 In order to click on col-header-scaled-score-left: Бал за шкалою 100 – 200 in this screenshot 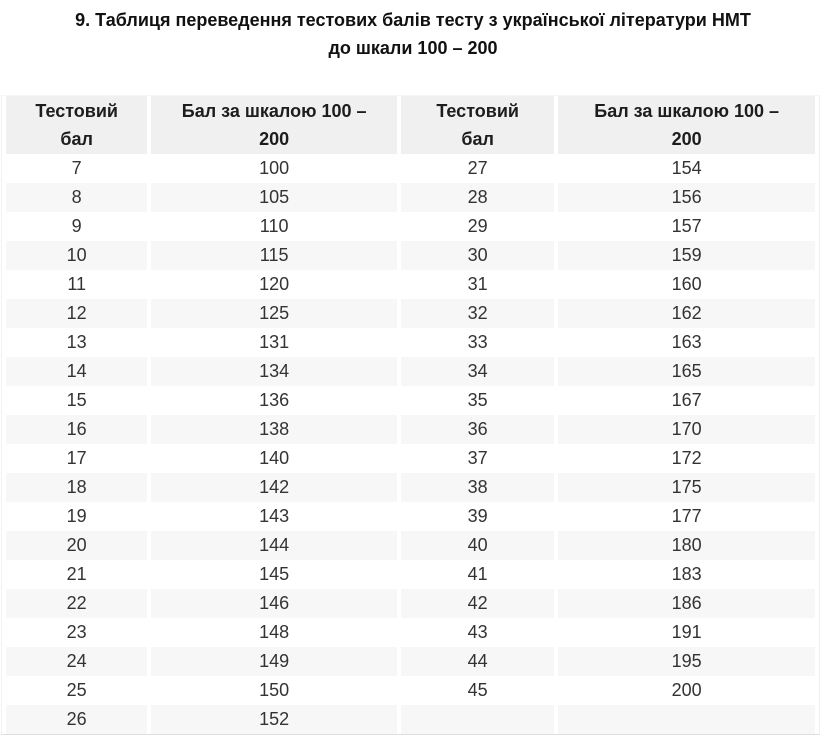, I will do `click(274, 125)`.